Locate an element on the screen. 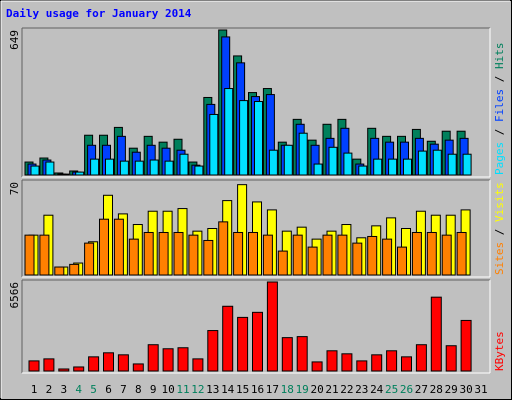  x-tick-label: 23 is located at coordinates (361, 389).